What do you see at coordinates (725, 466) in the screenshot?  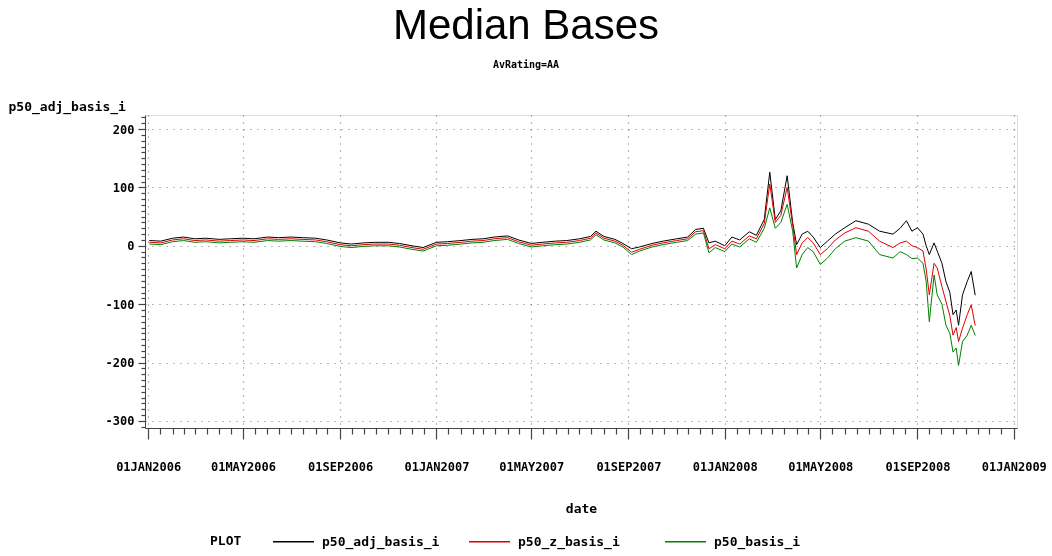 I see `x-tick-label: 01JAN2008` at bounding box center [725, 466].